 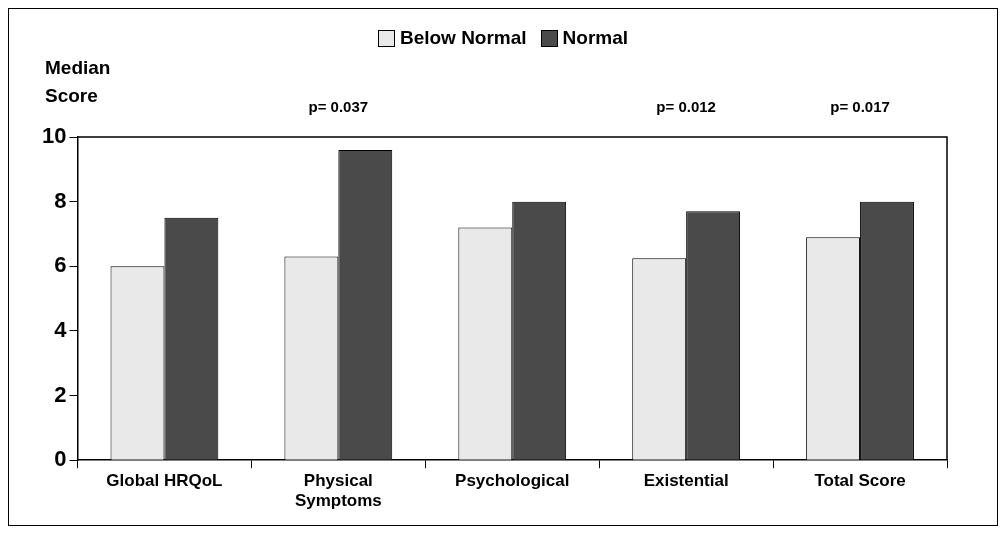 I want to click on y-tick-label: 10, so click(x=54, y=136).